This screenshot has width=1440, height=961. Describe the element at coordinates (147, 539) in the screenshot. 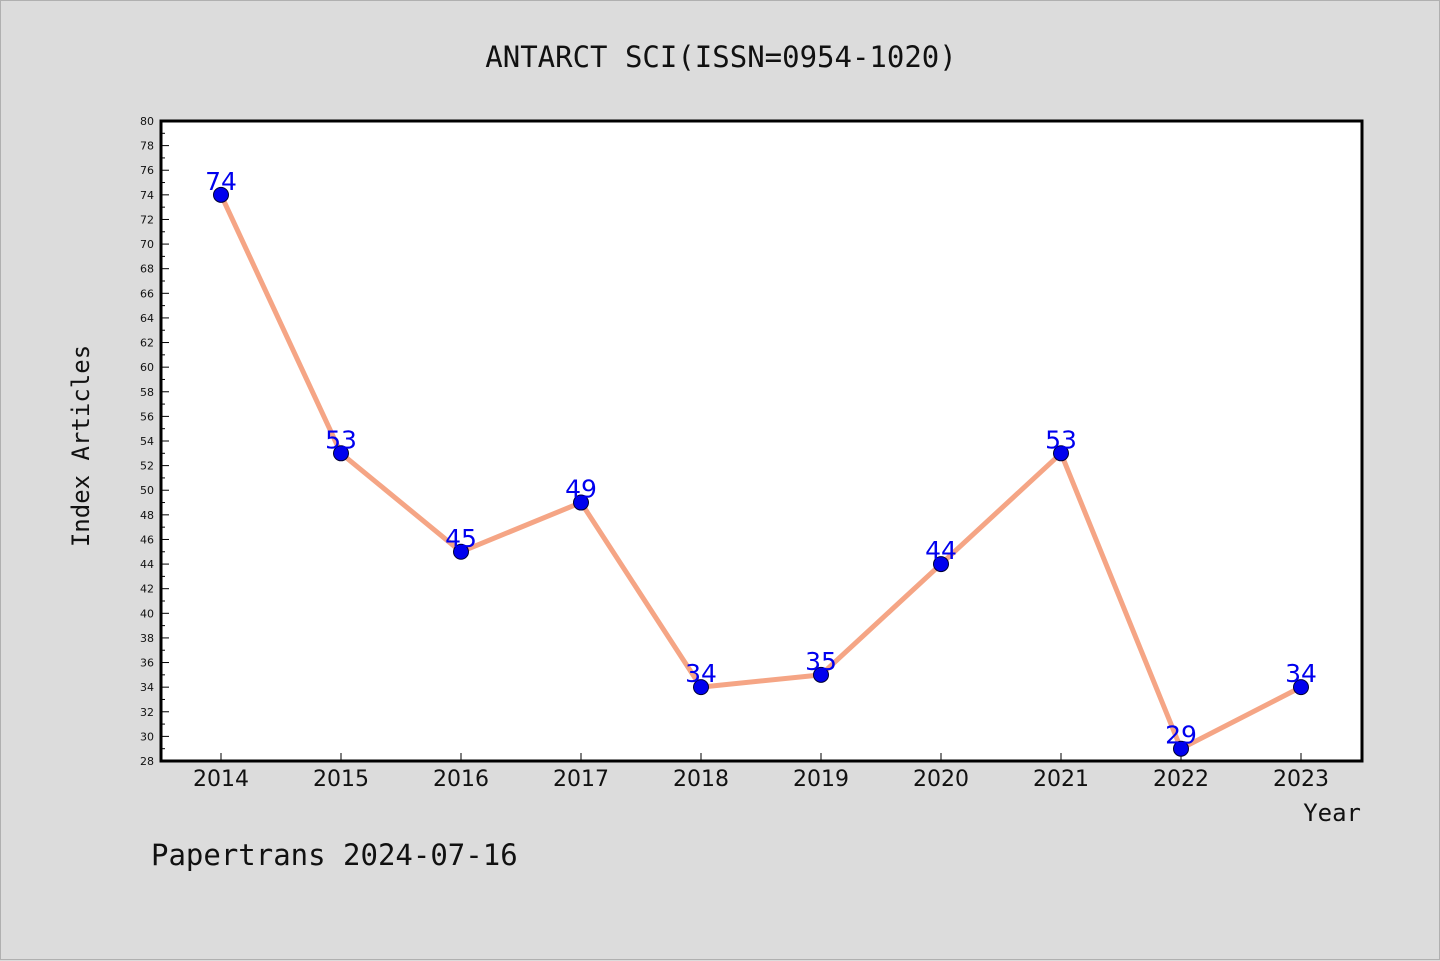

I see `y-tick-label: 46` at that location.